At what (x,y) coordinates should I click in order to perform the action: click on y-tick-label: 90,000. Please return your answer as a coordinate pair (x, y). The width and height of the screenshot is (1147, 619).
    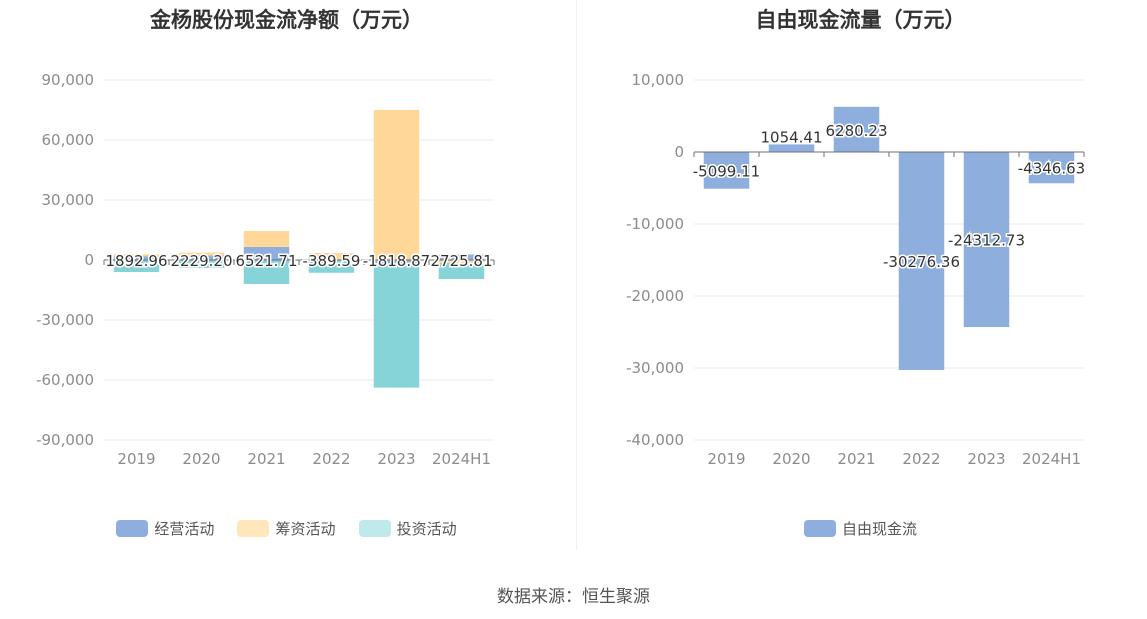
    Looking at the image, I should click on (68, 80).